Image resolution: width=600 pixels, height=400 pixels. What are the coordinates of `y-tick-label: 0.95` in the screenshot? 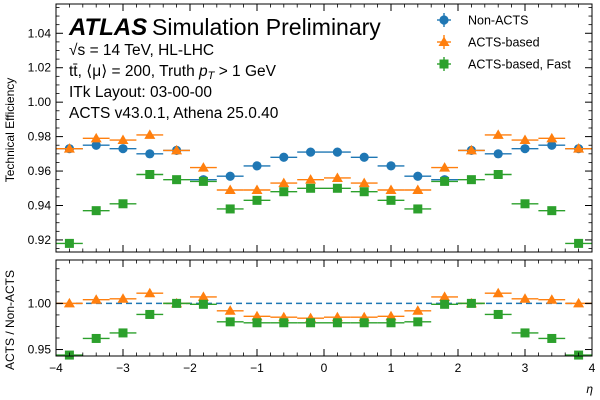 It's located at (40, 350).